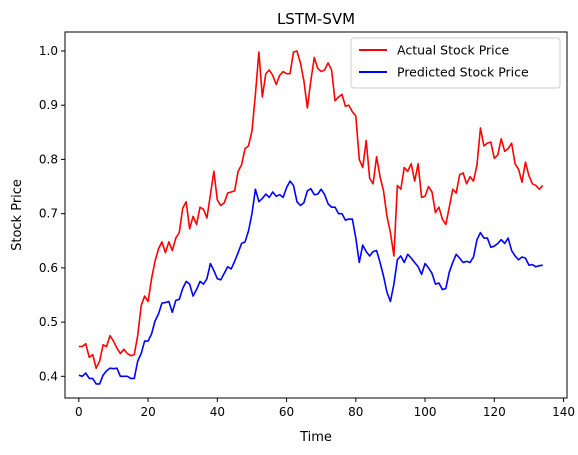 Image resolution: width=578 pixels, height=455 pixels. Describe the element at coordinates (563, 412) in the screenshot. I see `x-tick-label: 140` at that location.